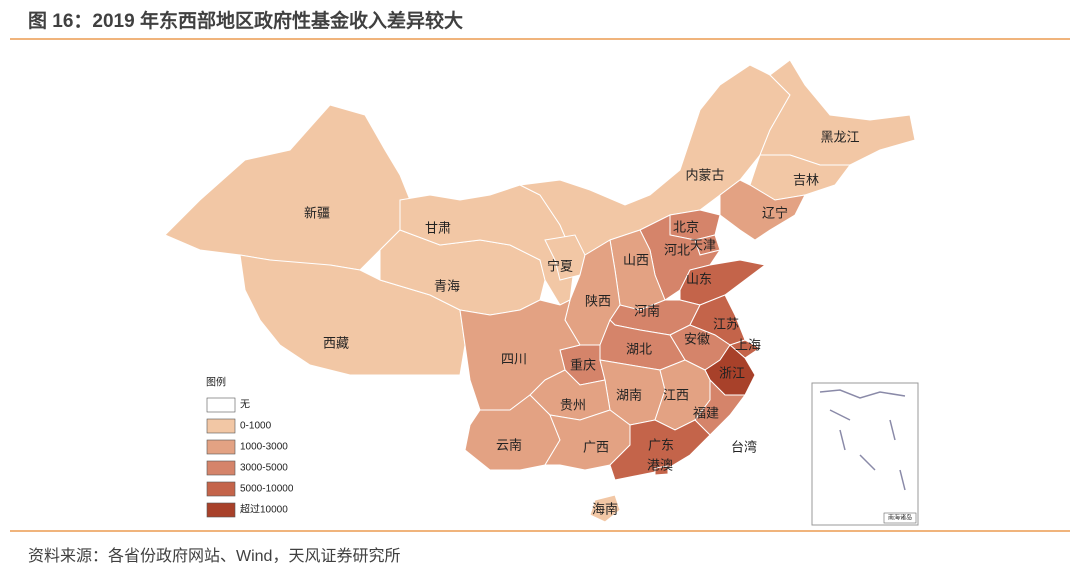  I want to click on province-label: 湖南, so click(629, 394).